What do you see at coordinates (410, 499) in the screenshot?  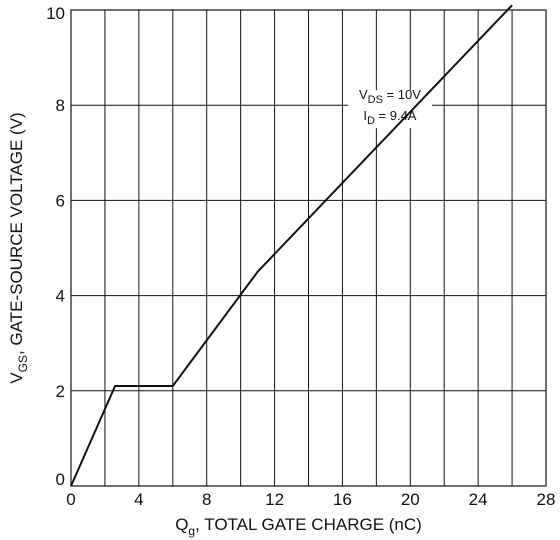 I see `x-tick-label: 20` at bounding box center [410, 499].